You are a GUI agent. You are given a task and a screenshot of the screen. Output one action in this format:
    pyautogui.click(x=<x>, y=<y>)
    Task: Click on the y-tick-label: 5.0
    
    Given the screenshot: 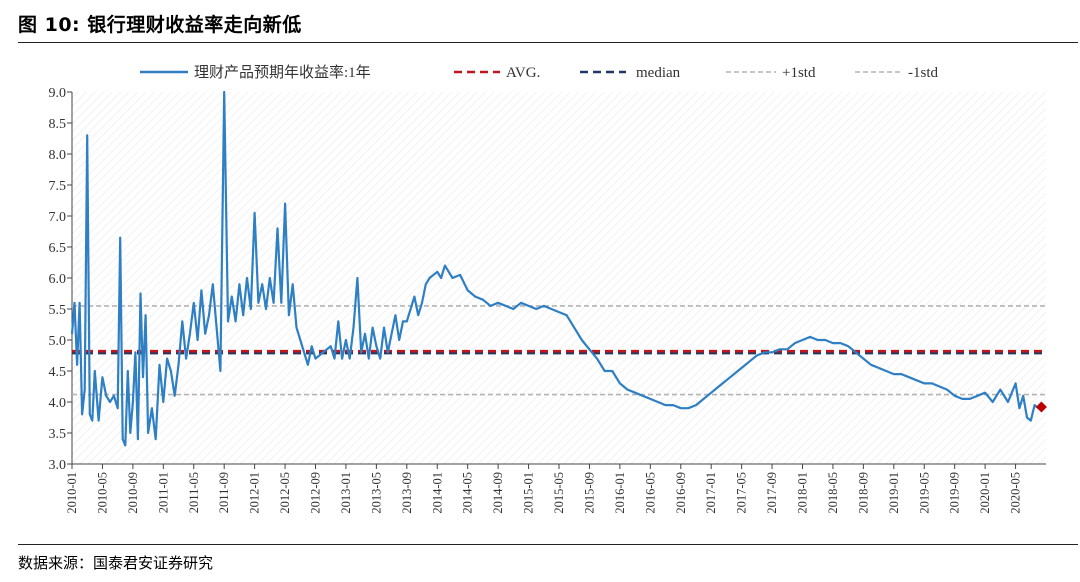 What is the action you would take?
    pyautogui.click(x=58, y=341)
    